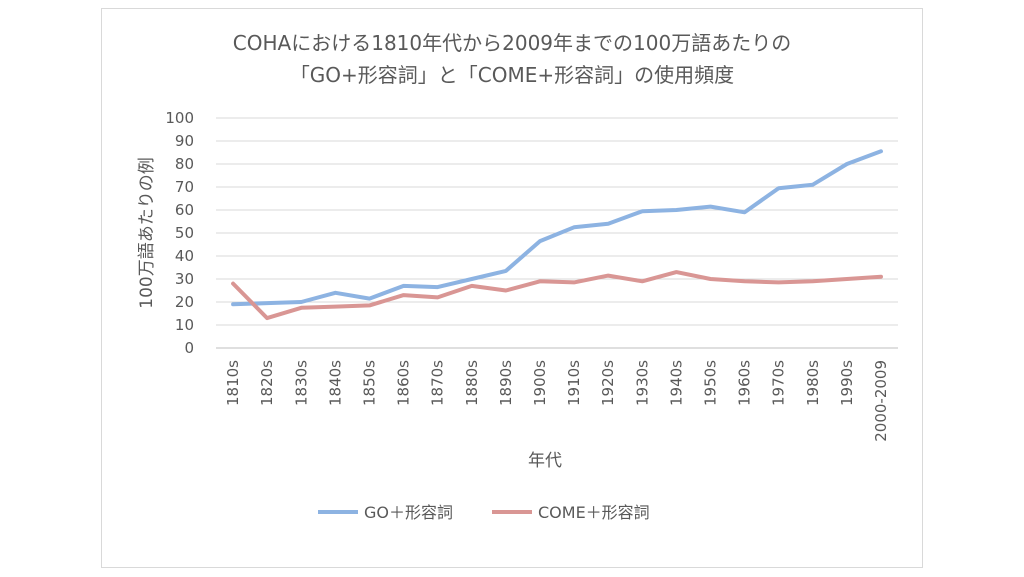 Image resolution: width=1024 pixels, height=577 pixels. Describe the element at coordinates (438, 383) in the screenshot. I see `x-tick-label: 1870s` at that location.